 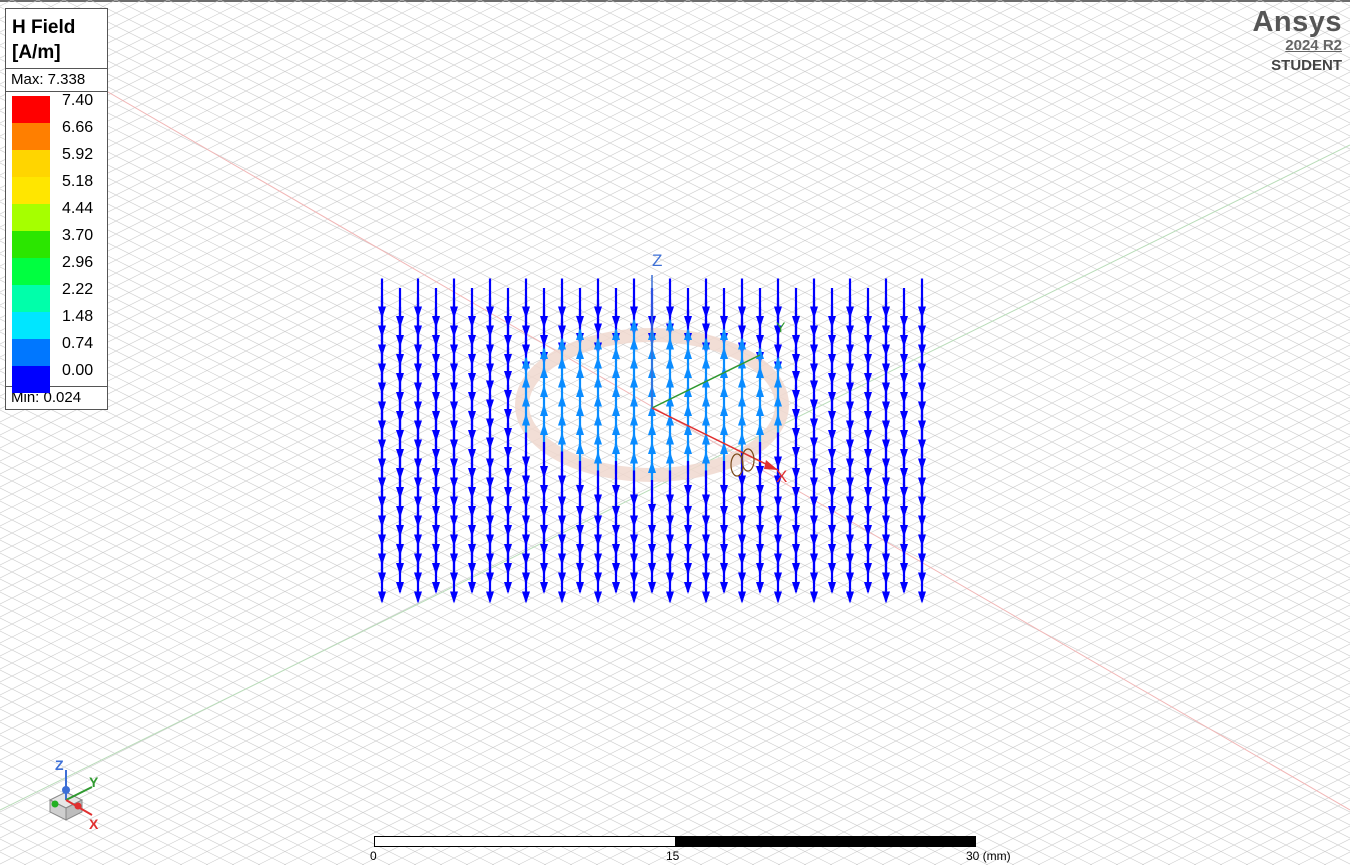 What do you see at coordinates (78, 235) in the screenshot?
I see `legend-level-label: 3.70` at bounding box center [78, 235].